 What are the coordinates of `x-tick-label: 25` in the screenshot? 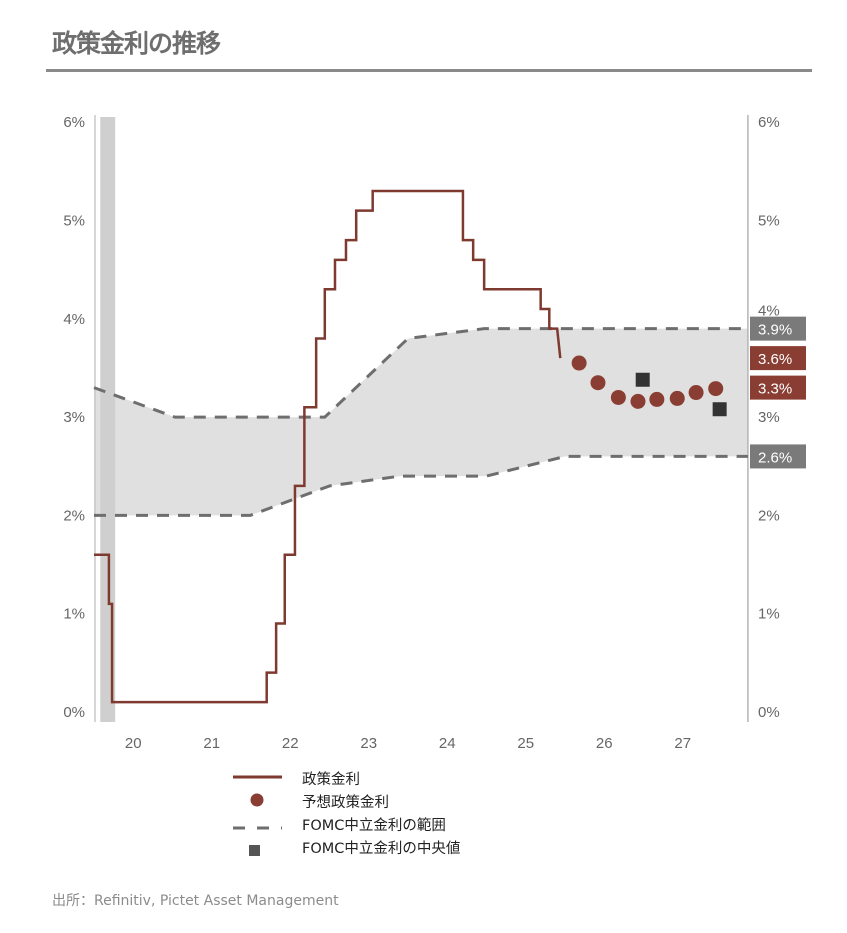 It's located at (525, 743).